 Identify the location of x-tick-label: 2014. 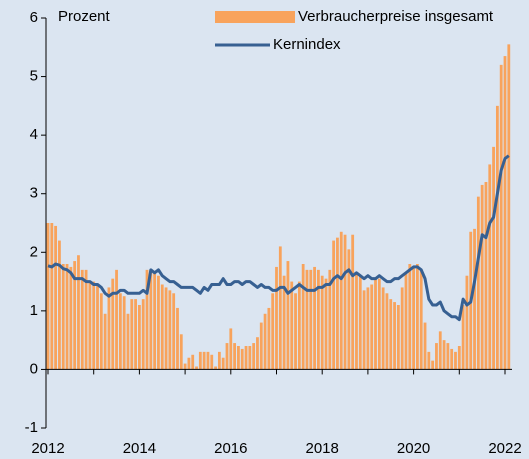
(139, 448).